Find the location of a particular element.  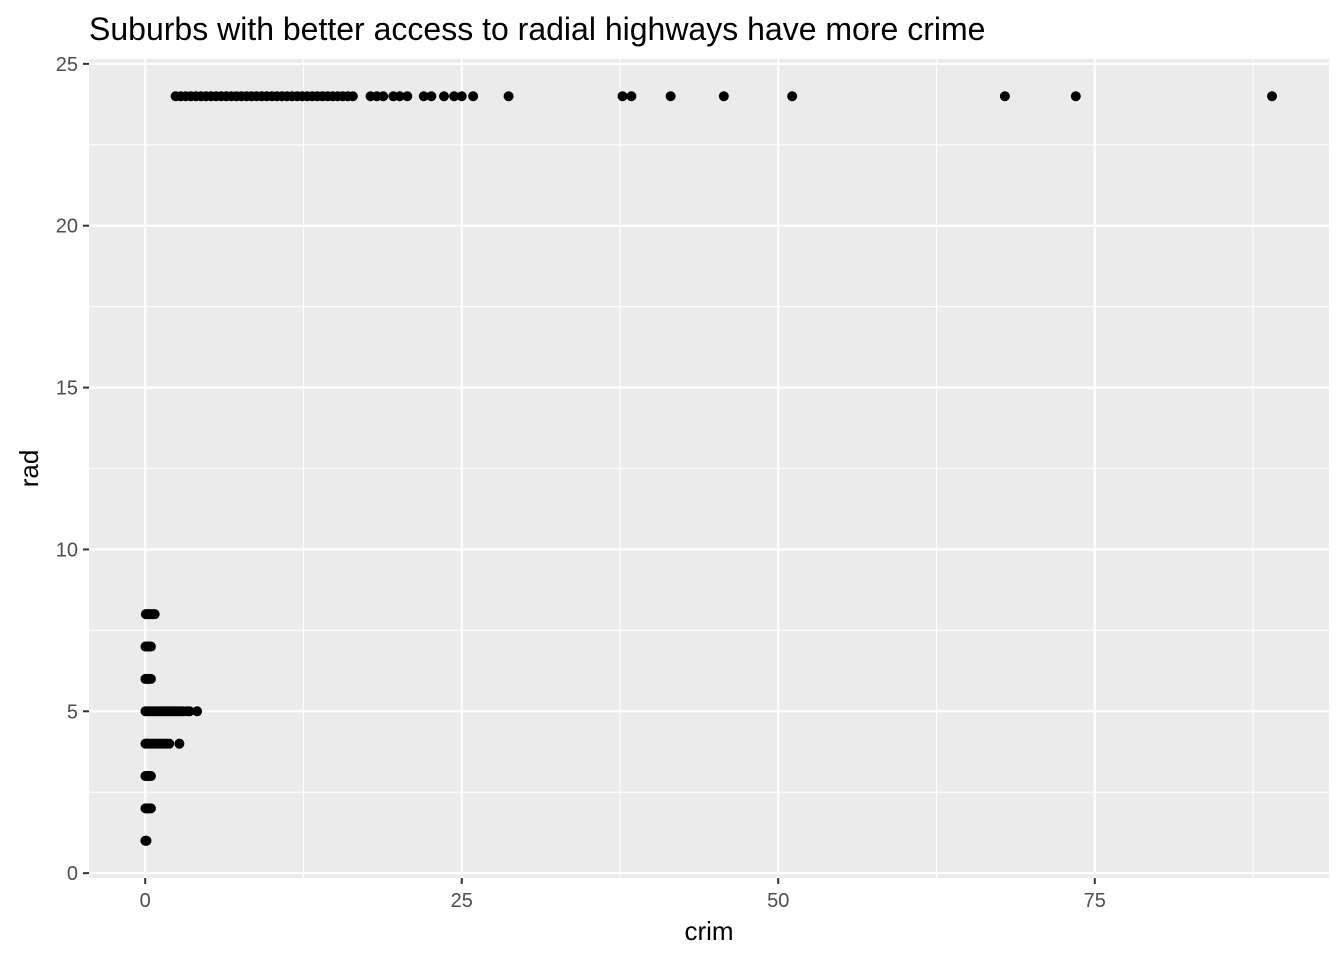

y-axis: 0 5 10 15 20 25 is located at coordinates (72, 469).